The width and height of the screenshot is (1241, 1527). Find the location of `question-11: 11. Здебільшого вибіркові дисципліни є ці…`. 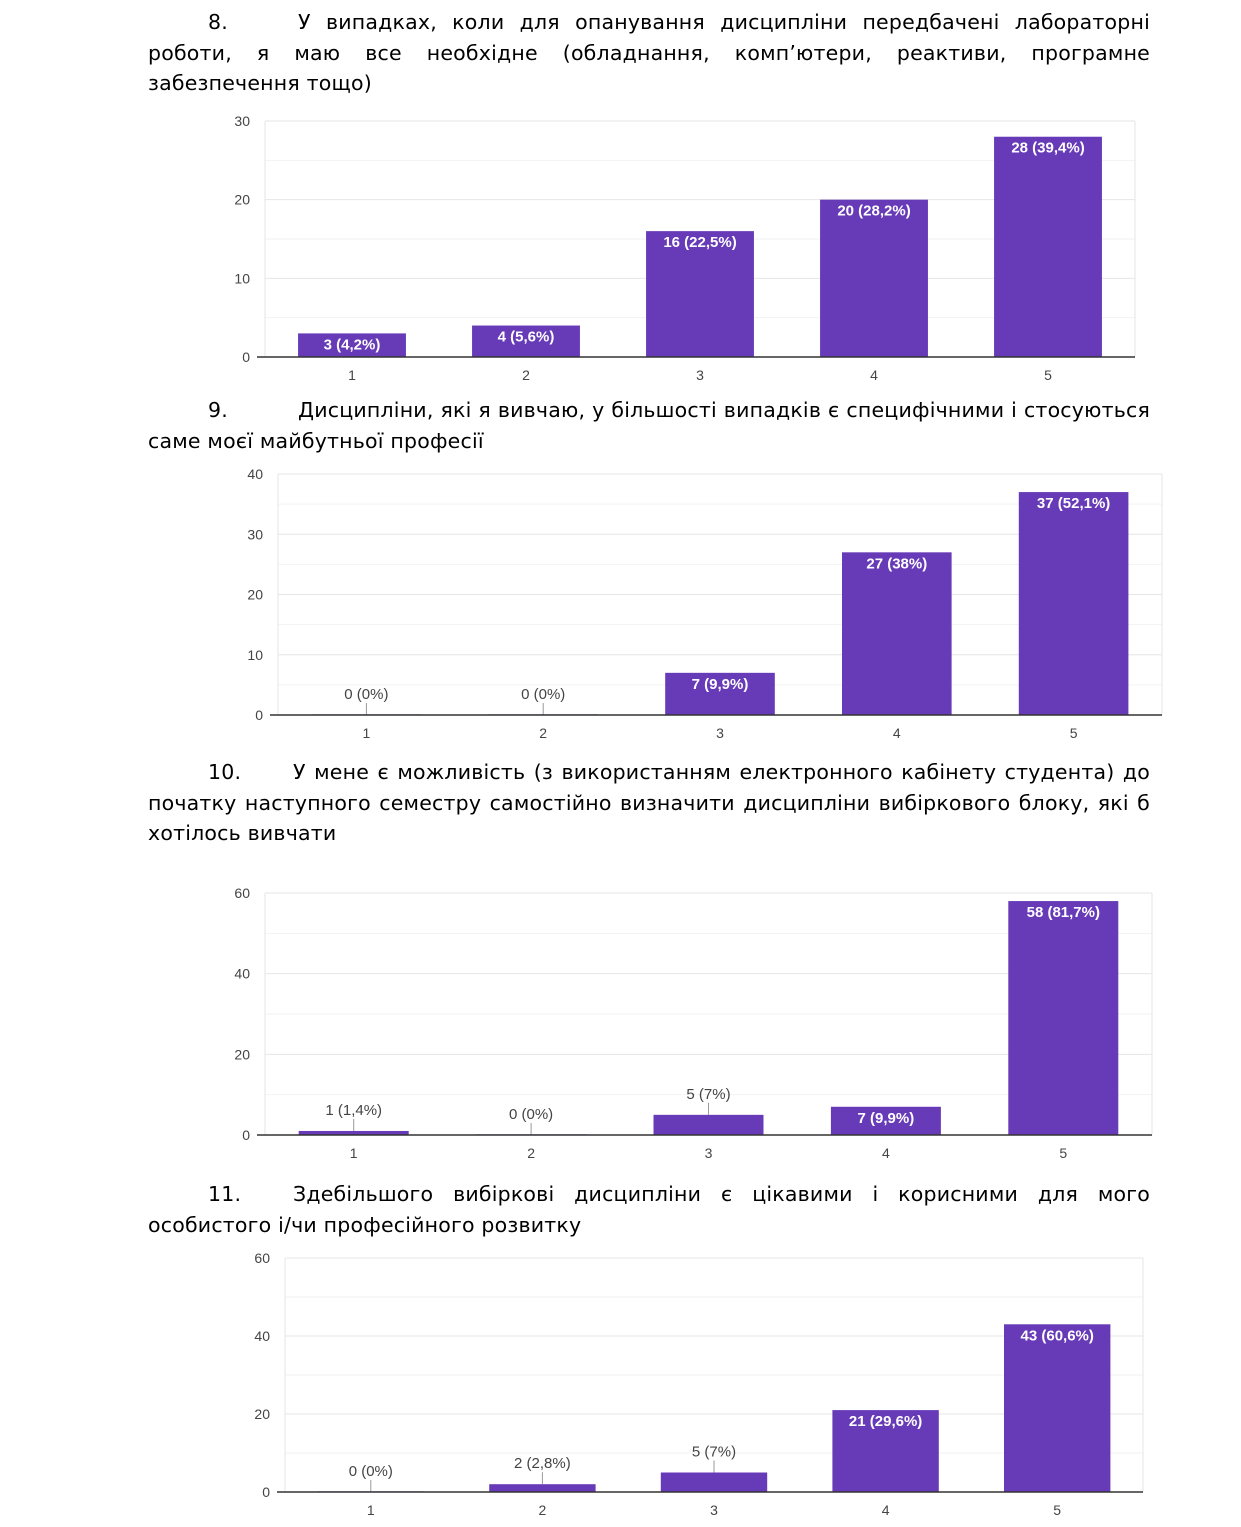

question-11: 11. Здебільшого вибіркові дисципліни є ці… is located at coordinates (649, 1209).